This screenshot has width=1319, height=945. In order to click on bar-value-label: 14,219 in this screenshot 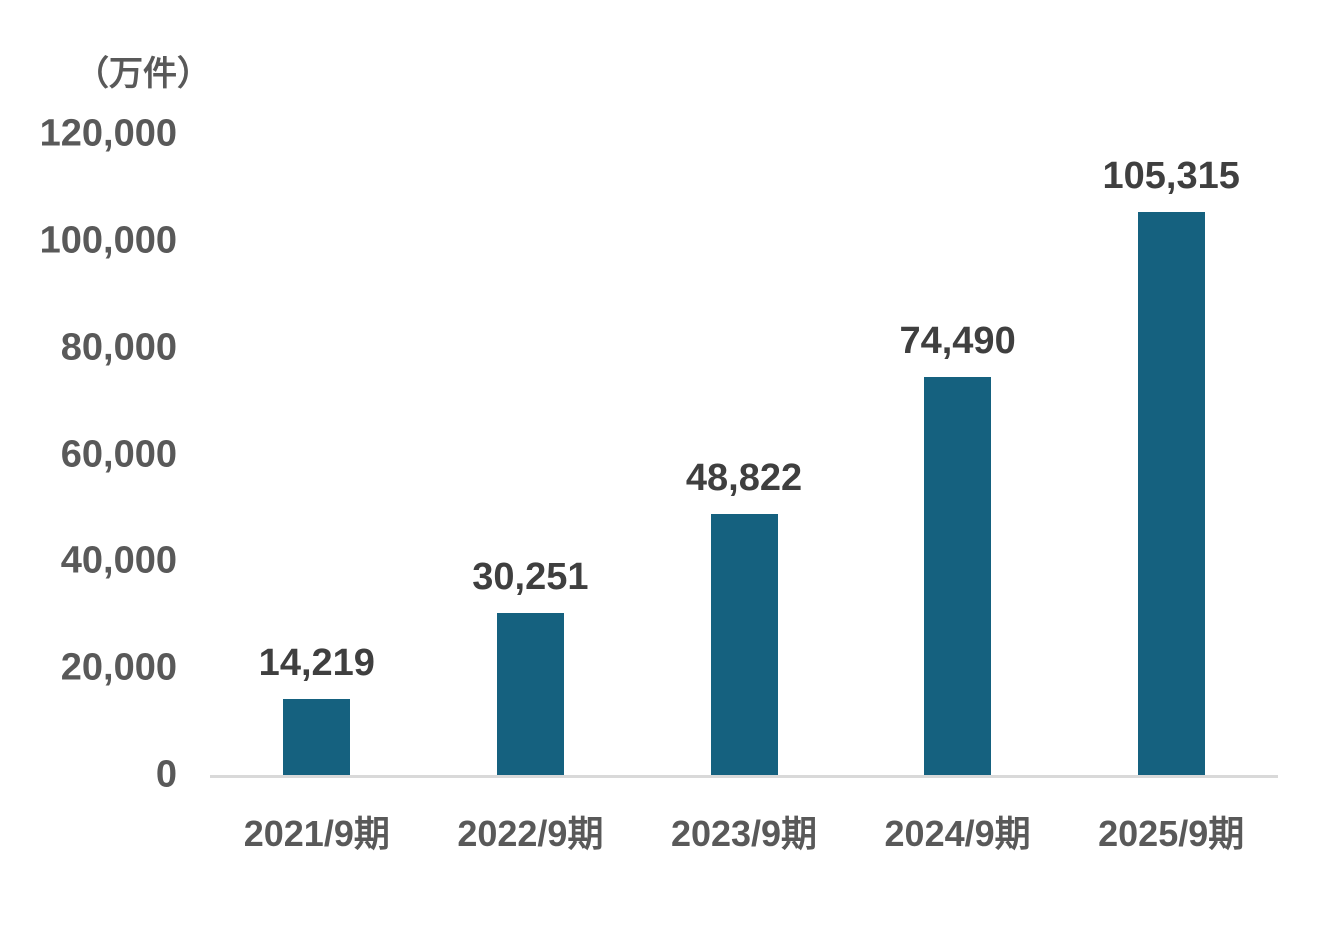, I will do `click(316, 663)`.